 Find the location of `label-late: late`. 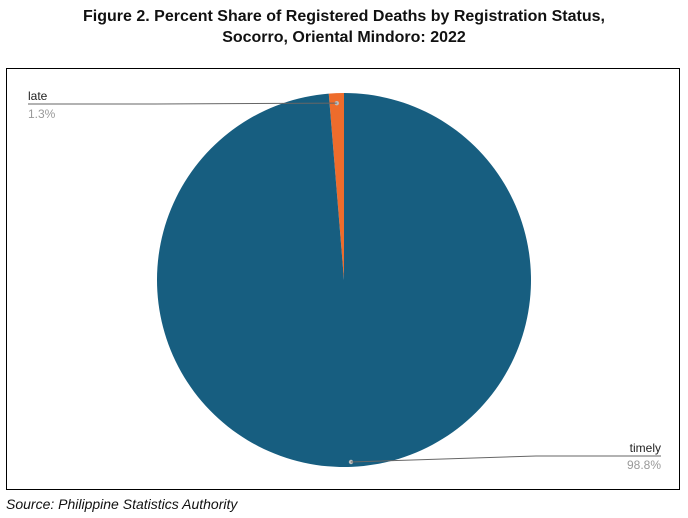

label-late: late is located at coordinates (38, 96).